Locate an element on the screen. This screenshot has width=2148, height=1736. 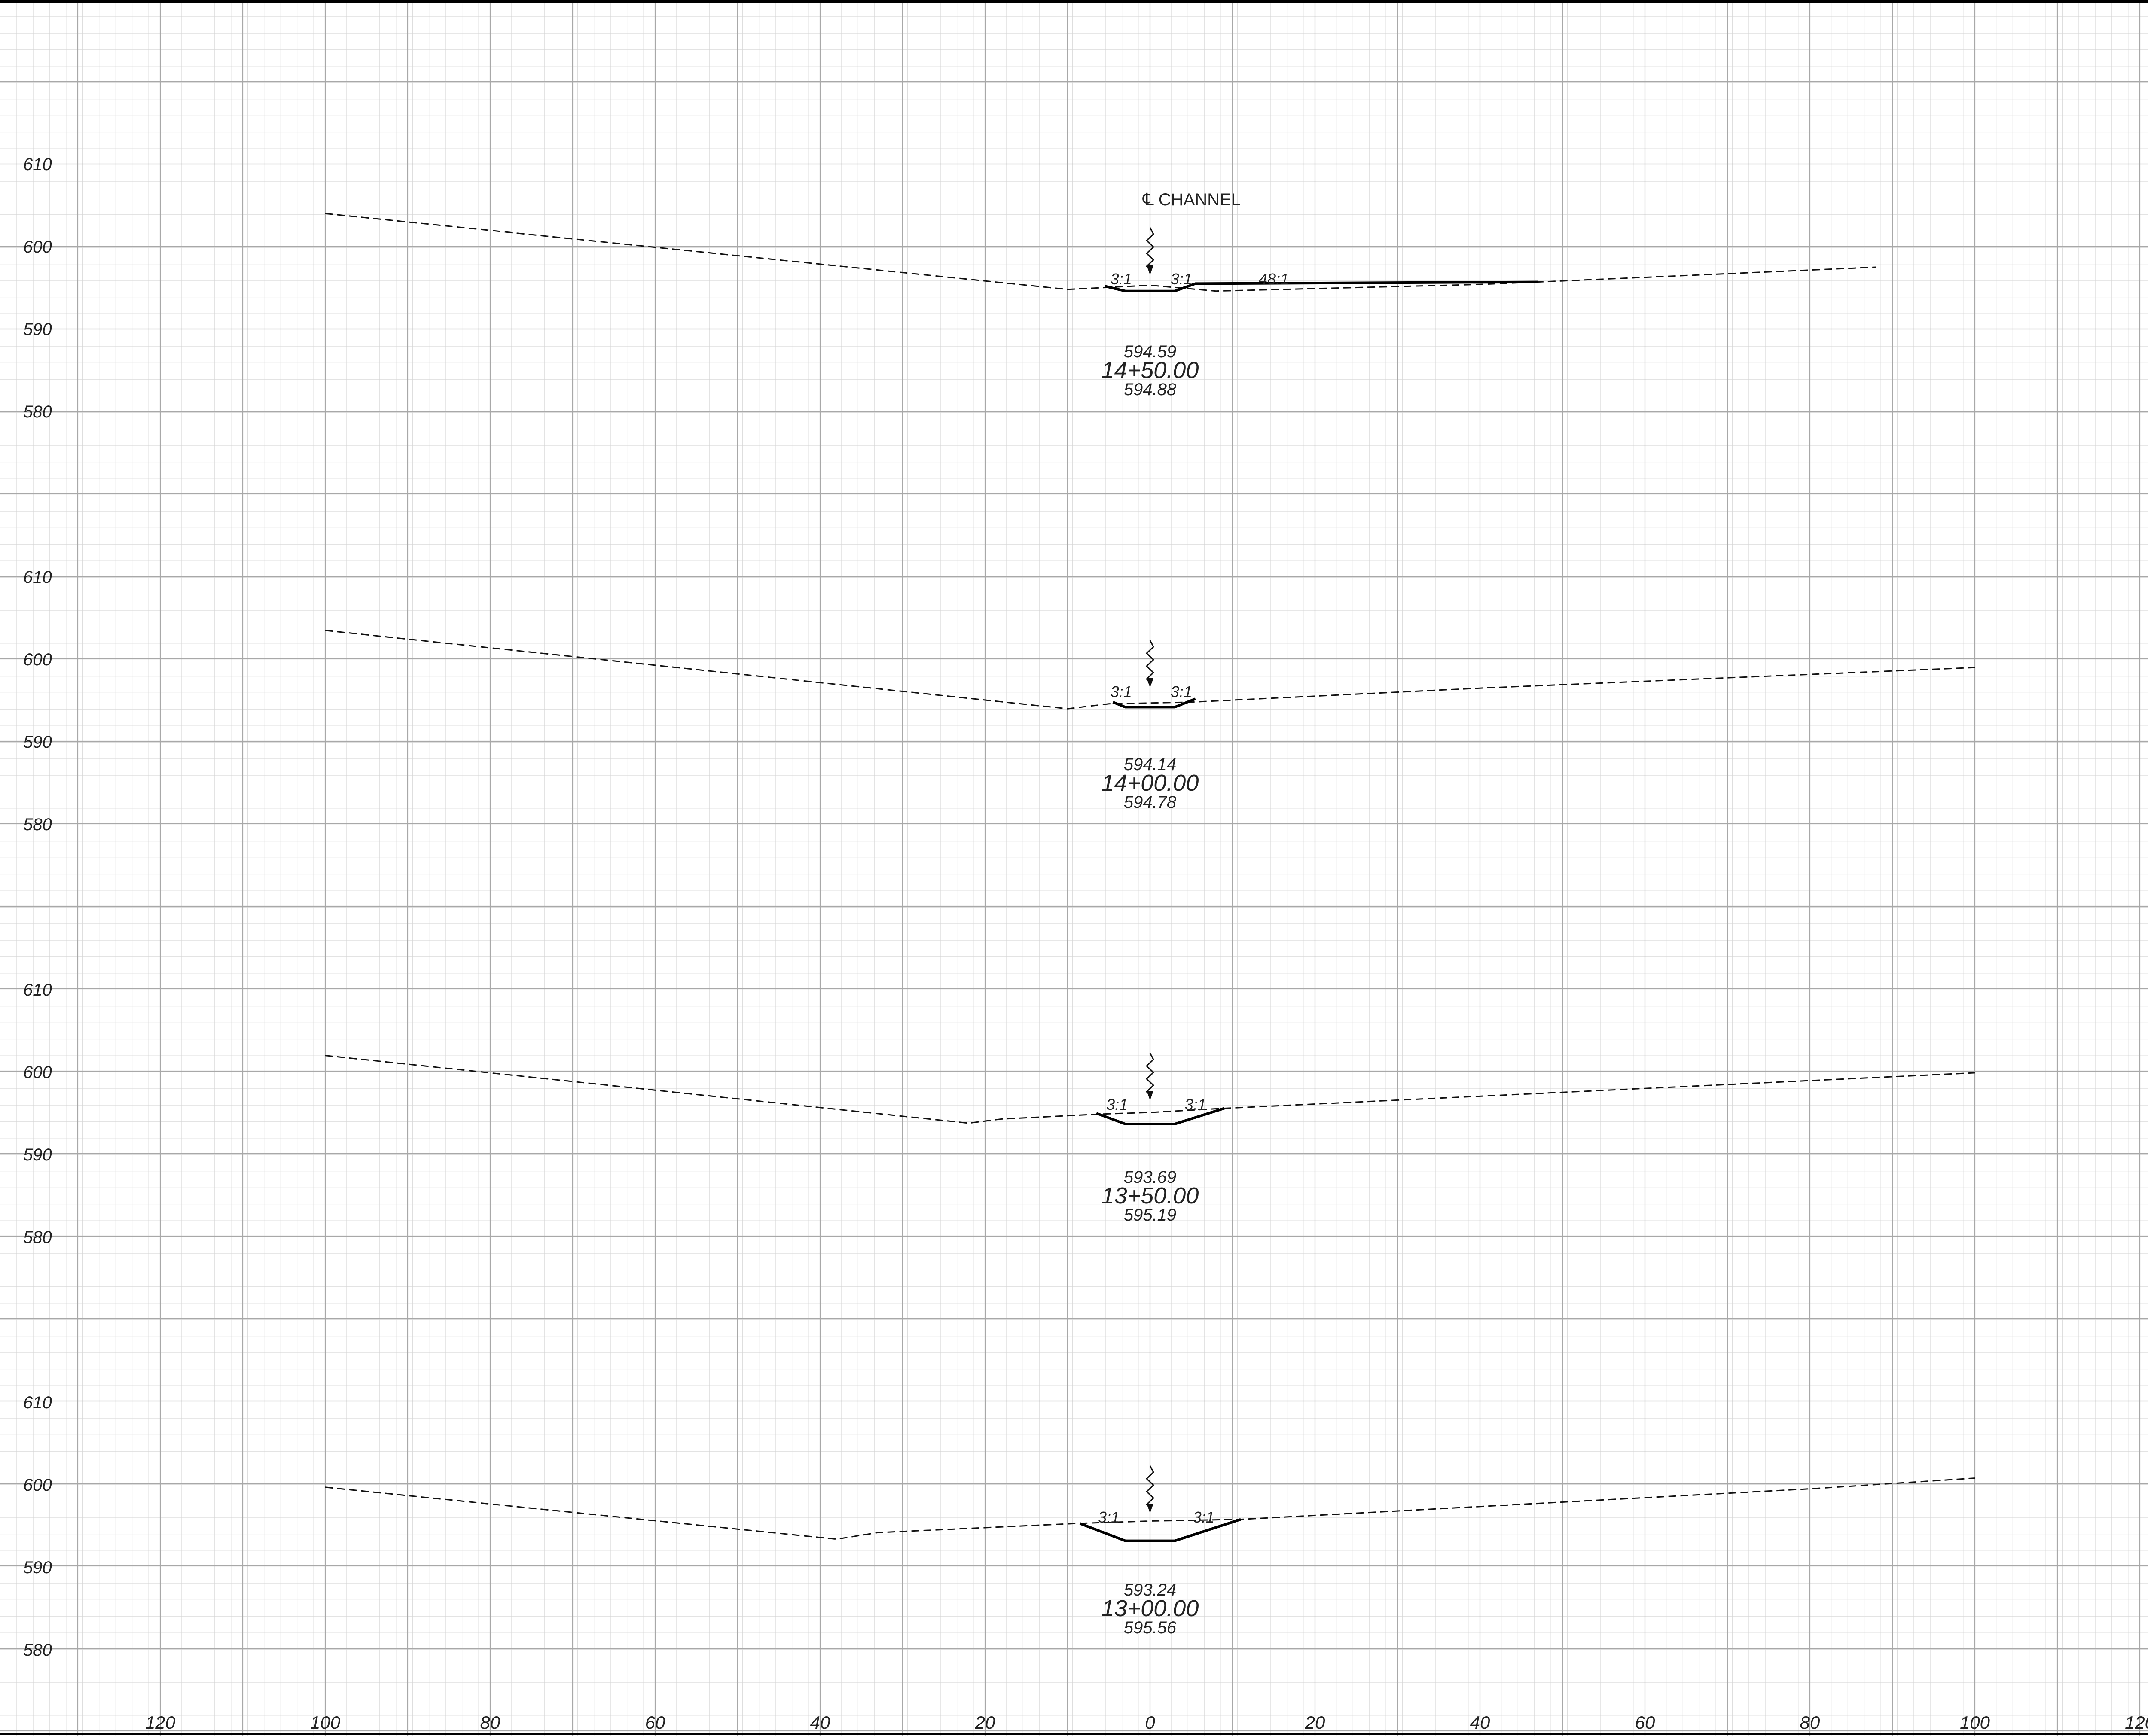
invert-elevation-label: 593.69 is located at coordinates (1150, 1177).